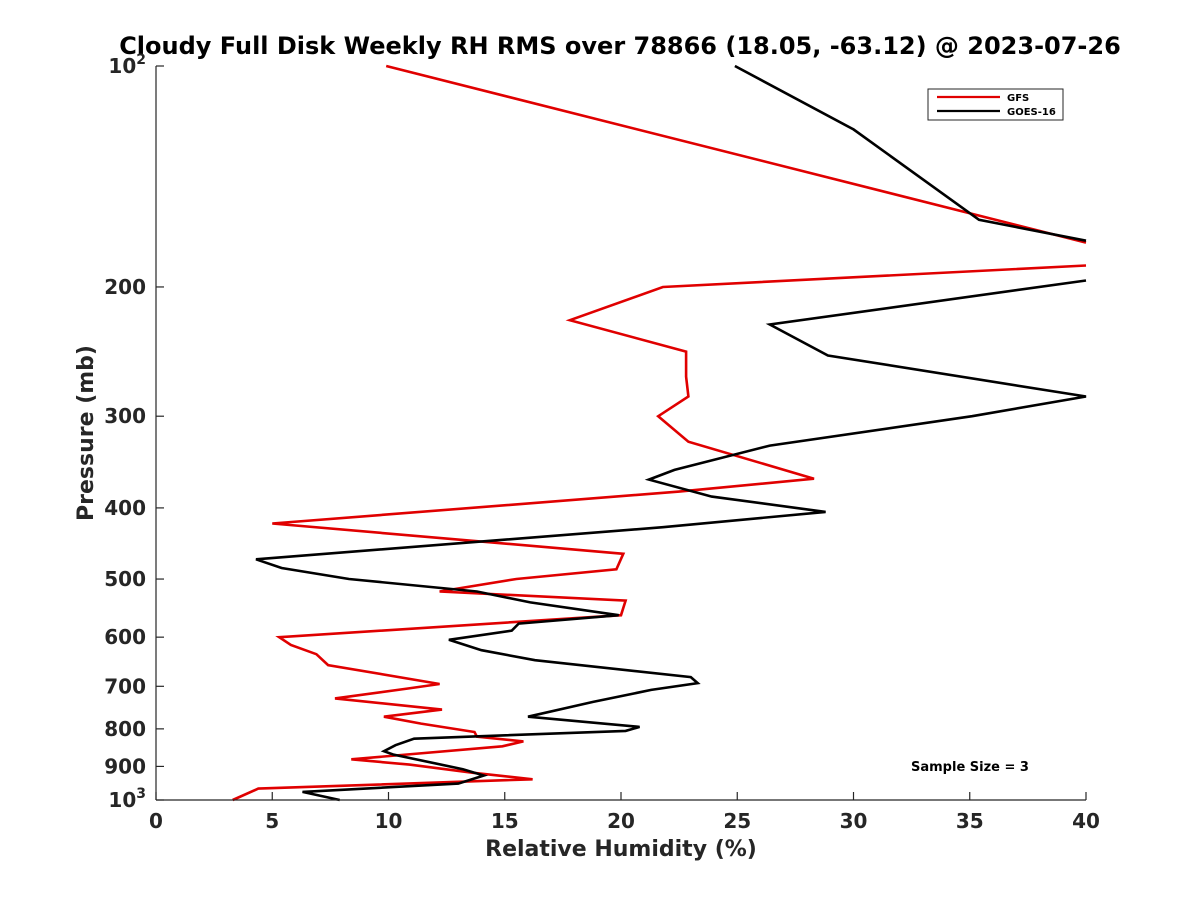 The width and height of the screenshot is (1200, 900). Describe the element at coordinates (1086, 821) in the screenshot. I see `x-tick-label-40: 40` at that location.